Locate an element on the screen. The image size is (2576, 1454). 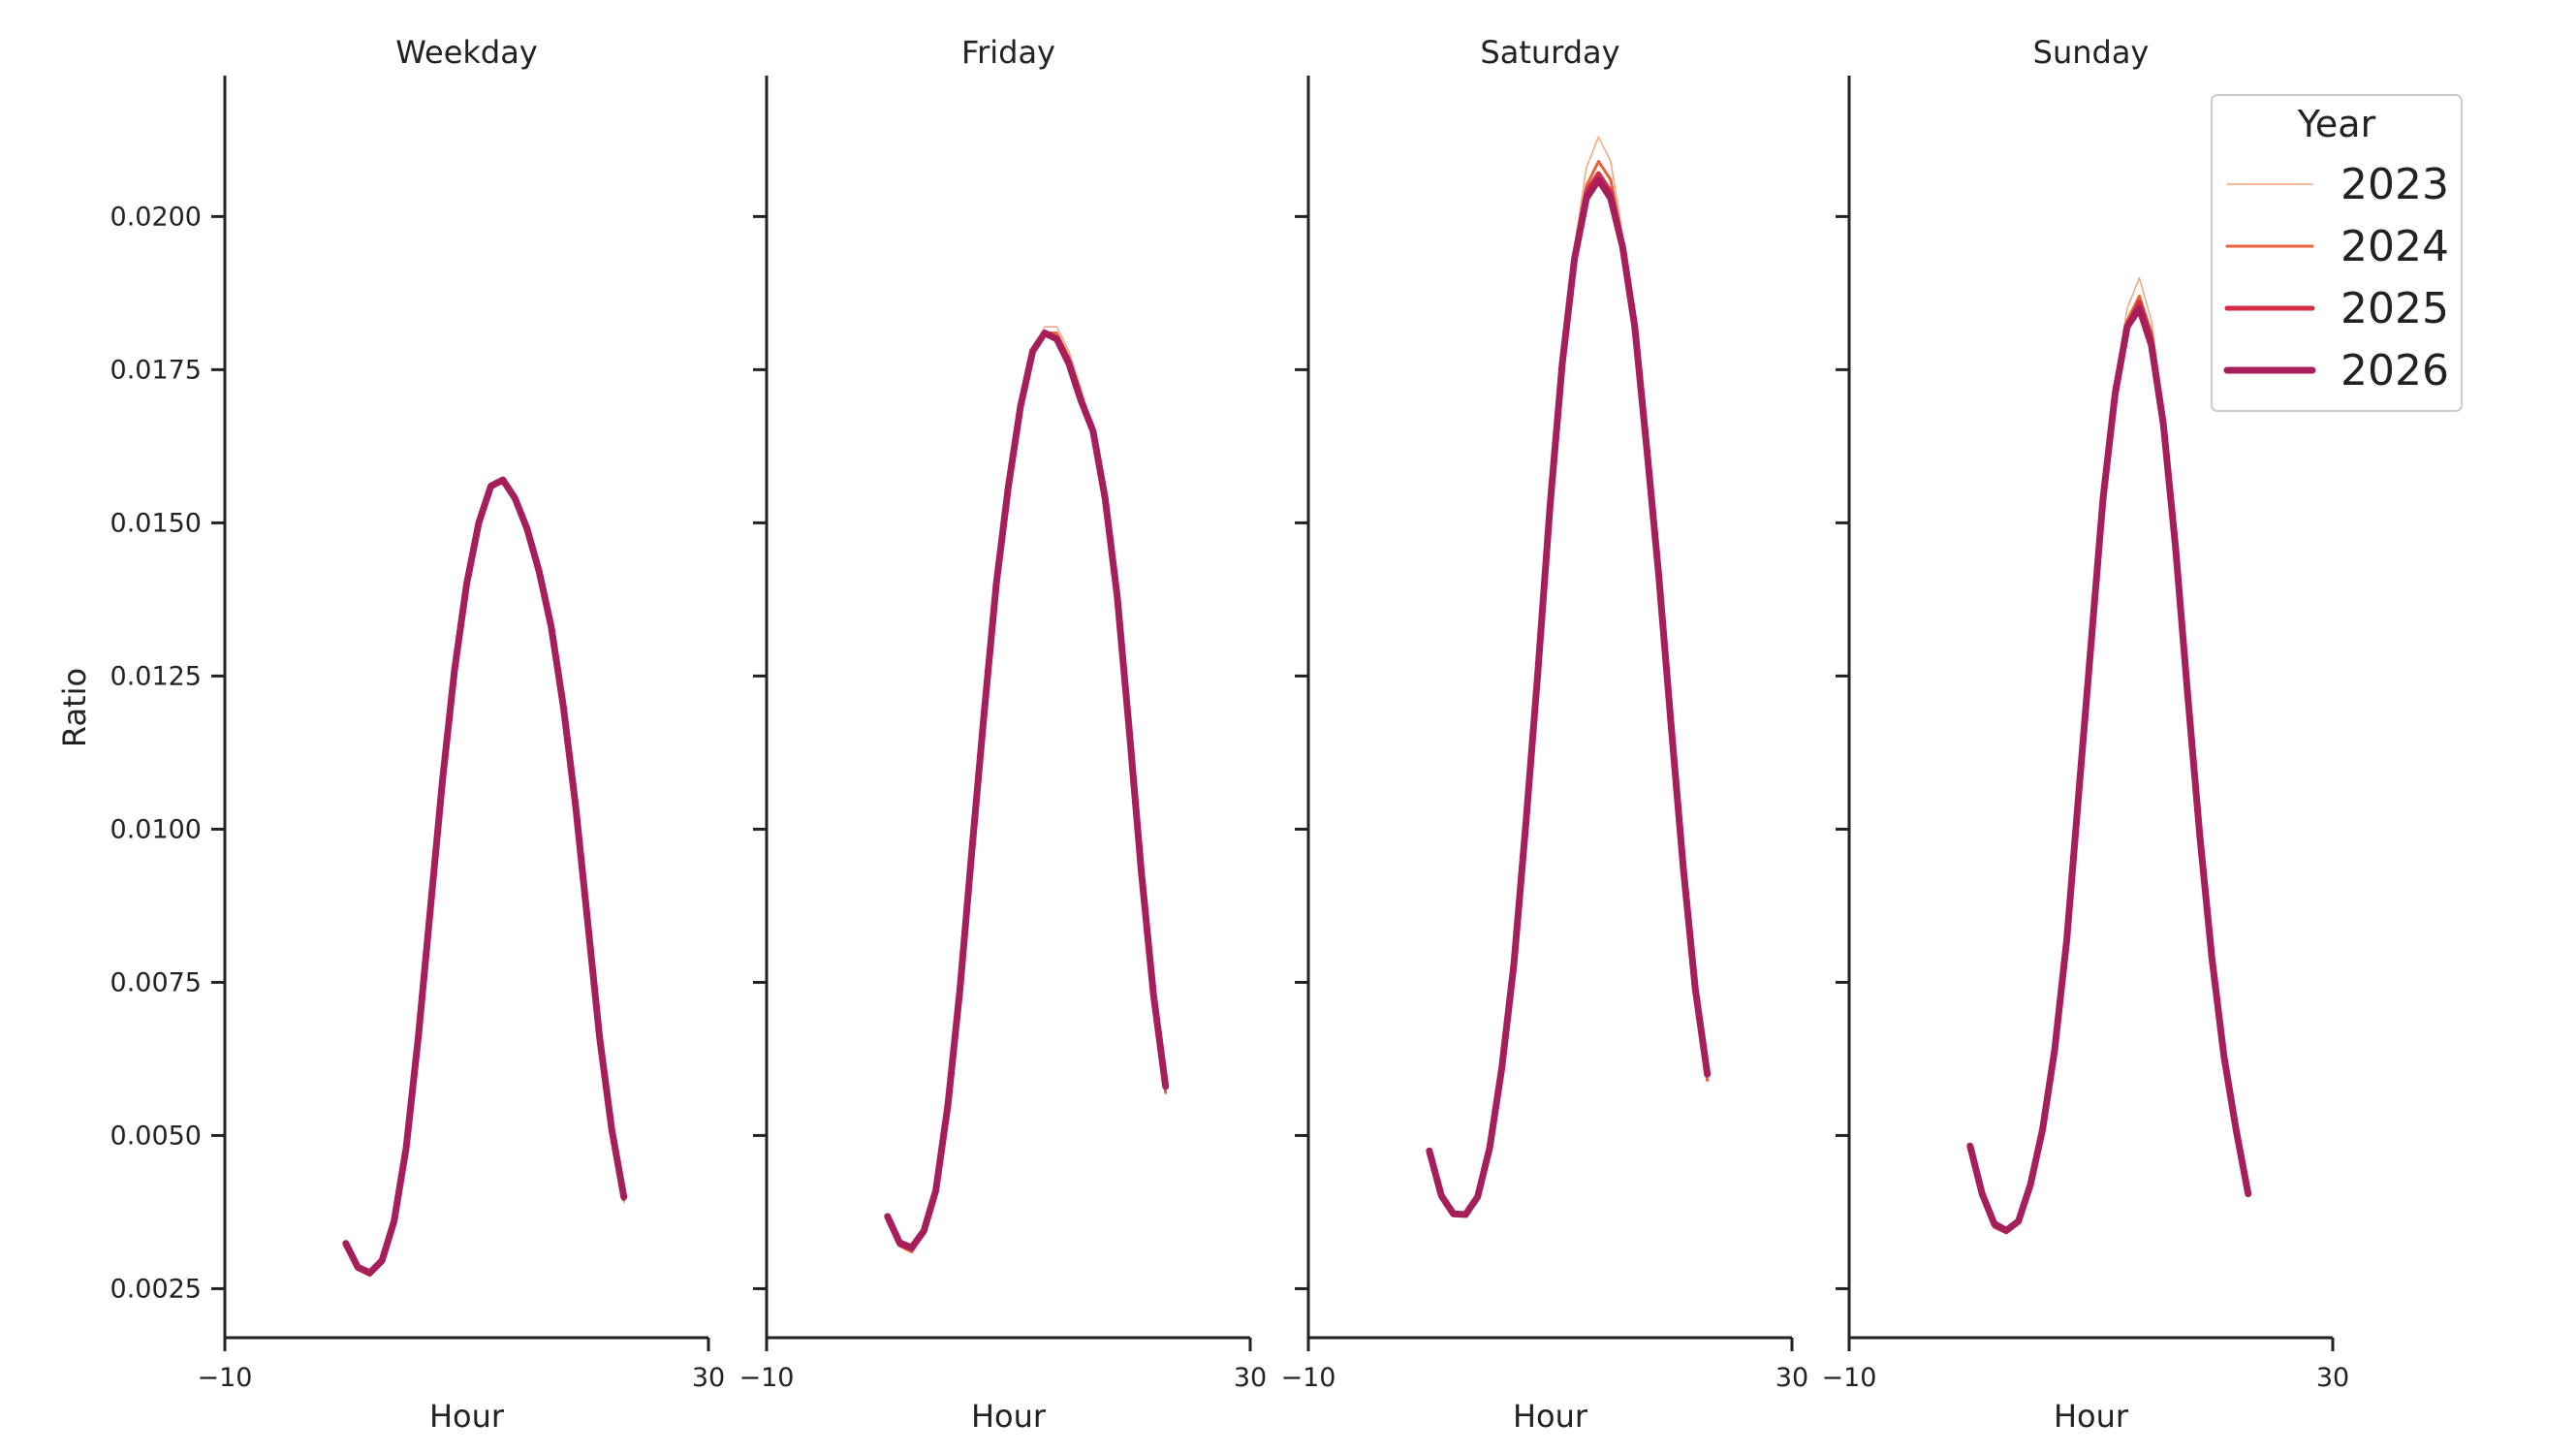
series-line-2024 is located at coordinates (1027, 792).